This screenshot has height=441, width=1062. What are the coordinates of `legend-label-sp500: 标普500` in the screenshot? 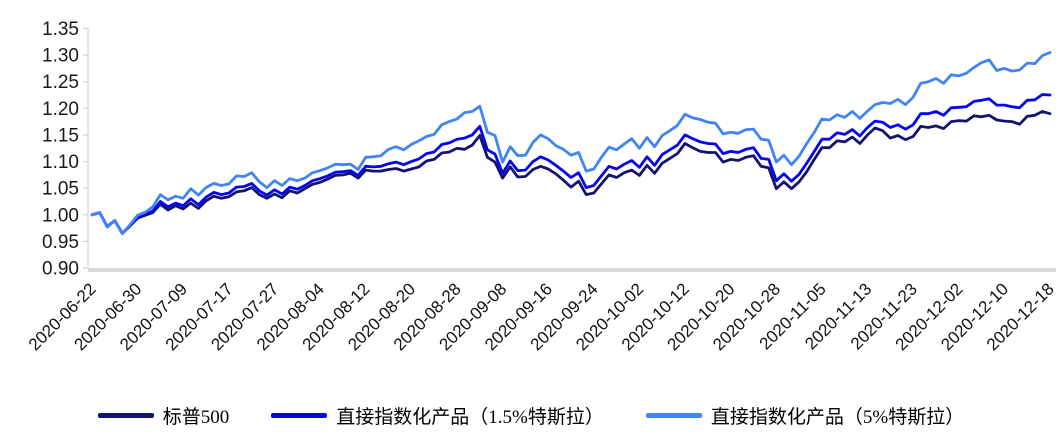 It's located at (196, 417).